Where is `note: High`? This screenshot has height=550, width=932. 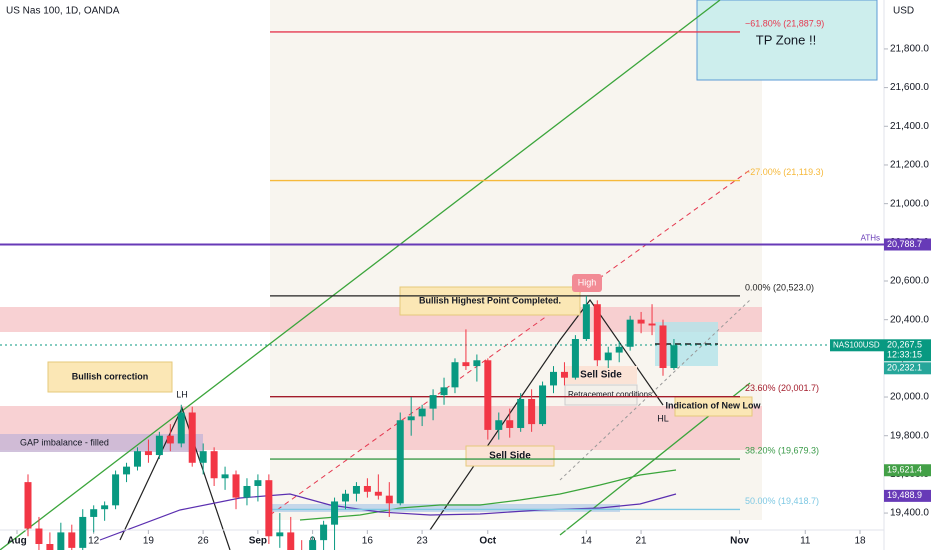
note: High is located at coordinates (587, 282).